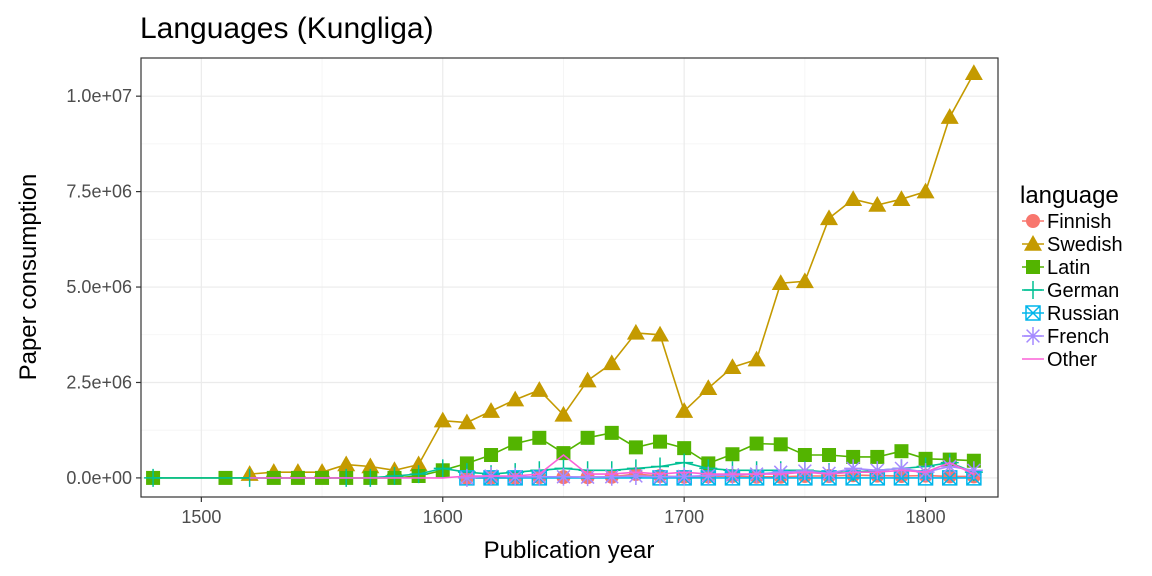 The height and width of the screenshot is (576, 1152). What do you see at coordinates (99, 287) in the screenshot?
I see `y-tick-label: 5.0e+06` at bounding box center [99, 287].